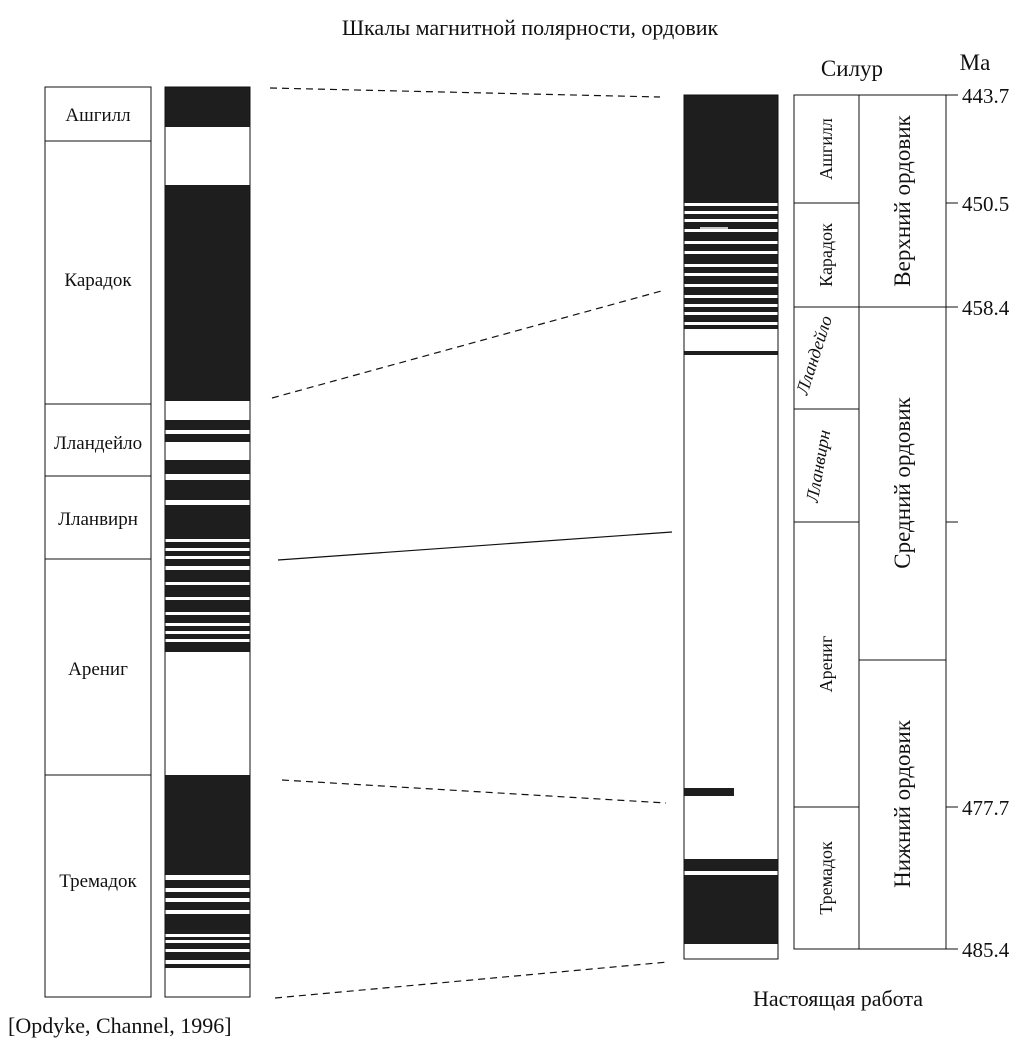 The image size is (1027, 1041). I want to click on left-polarity-column, so click(207, 542).